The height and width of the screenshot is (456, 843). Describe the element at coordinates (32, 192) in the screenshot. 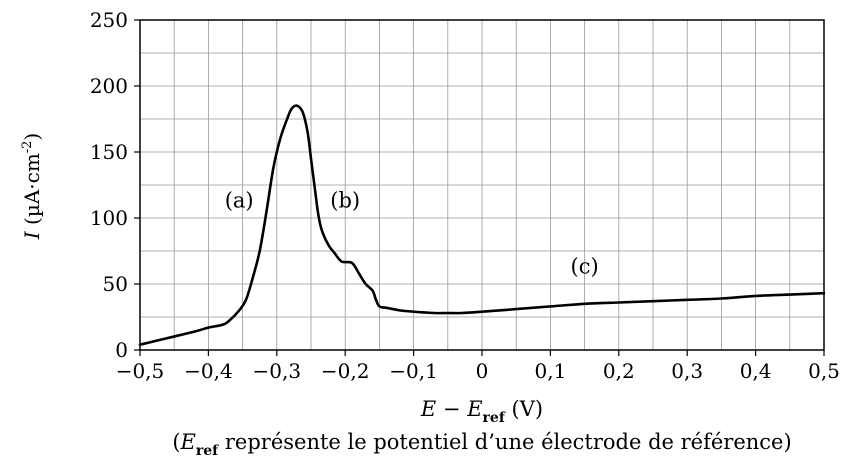

I see `y-axis-label-unit: (µA·cm` at that location.